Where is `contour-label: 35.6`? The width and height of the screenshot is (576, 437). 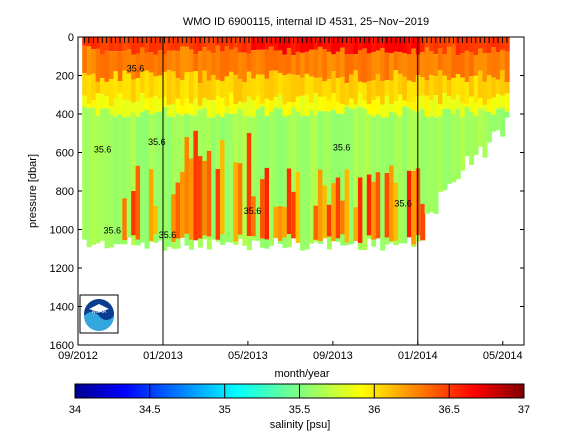 contour-label: 35.6 is located at coordinates (253, 211).